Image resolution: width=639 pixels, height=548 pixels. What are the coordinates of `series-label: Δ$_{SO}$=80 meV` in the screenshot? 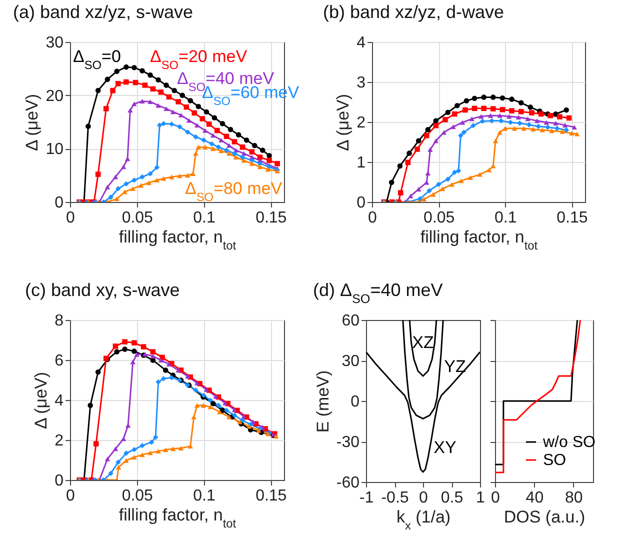 It's located at (234, 191).